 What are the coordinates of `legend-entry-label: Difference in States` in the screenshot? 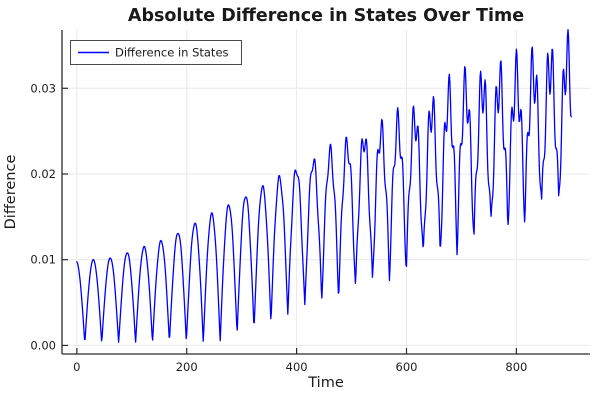 It's located at (172, 53).